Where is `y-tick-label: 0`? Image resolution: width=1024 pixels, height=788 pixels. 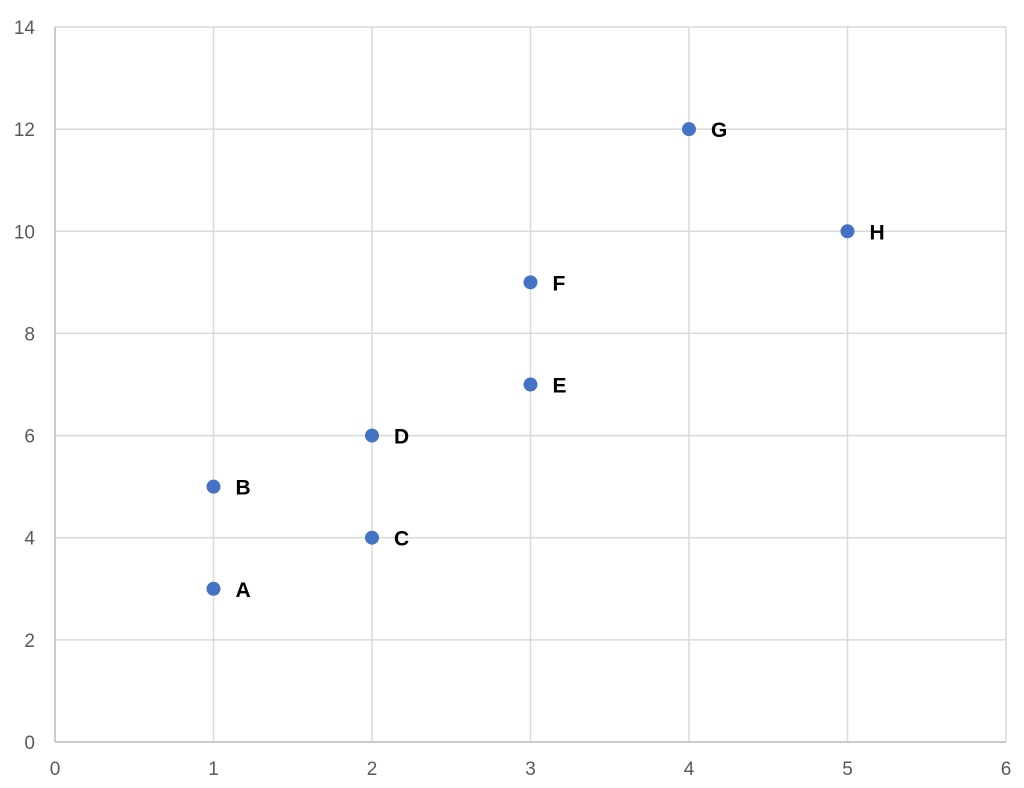
y-tick-label: 0 is located at coordinates (29, 743).